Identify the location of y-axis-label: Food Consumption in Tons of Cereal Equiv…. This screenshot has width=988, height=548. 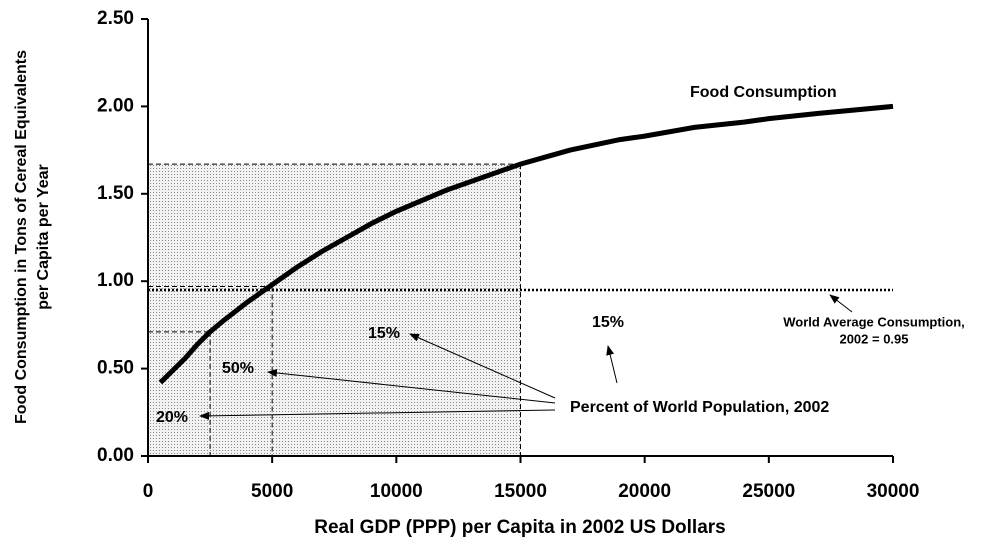
(21, 237).